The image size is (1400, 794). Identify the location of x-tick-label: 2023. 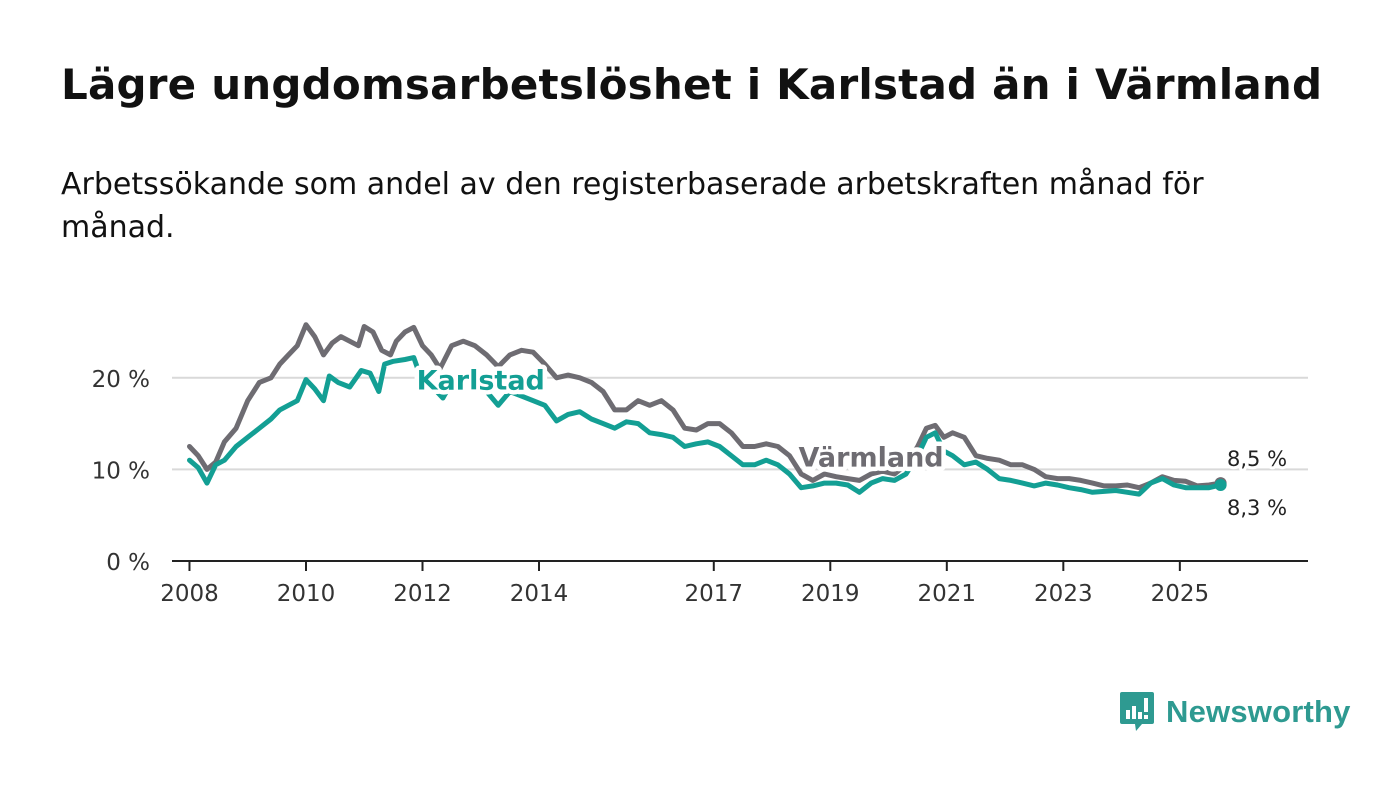
(1063, 594).